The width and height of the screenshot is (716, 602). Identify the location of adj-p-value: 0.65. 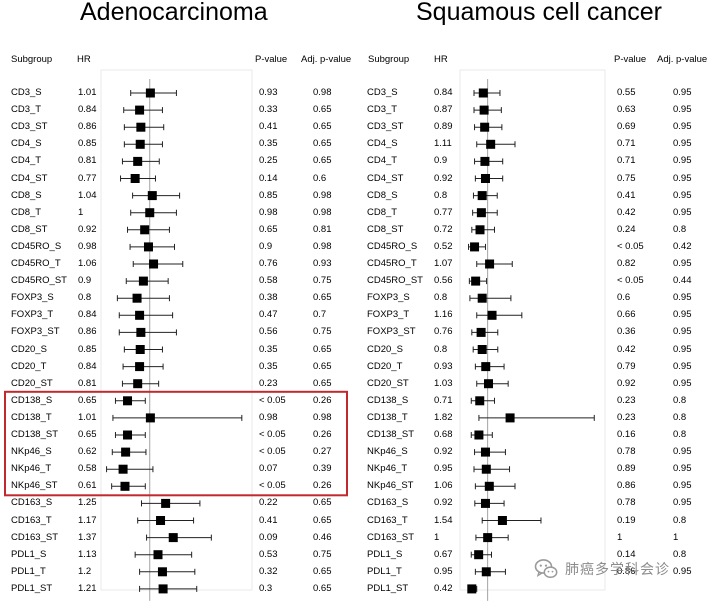
(322, 110).